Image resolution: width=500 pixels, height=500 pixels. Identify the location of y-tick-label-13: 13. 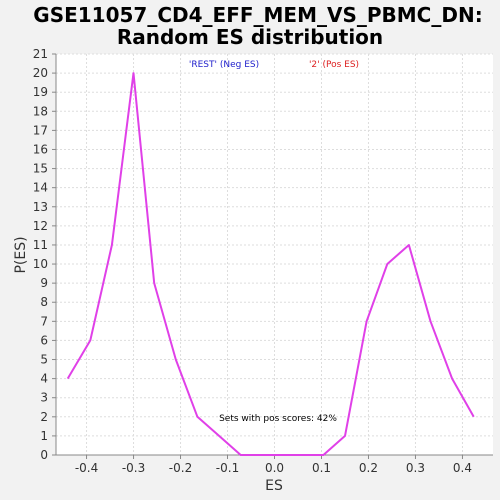
(40, 207).